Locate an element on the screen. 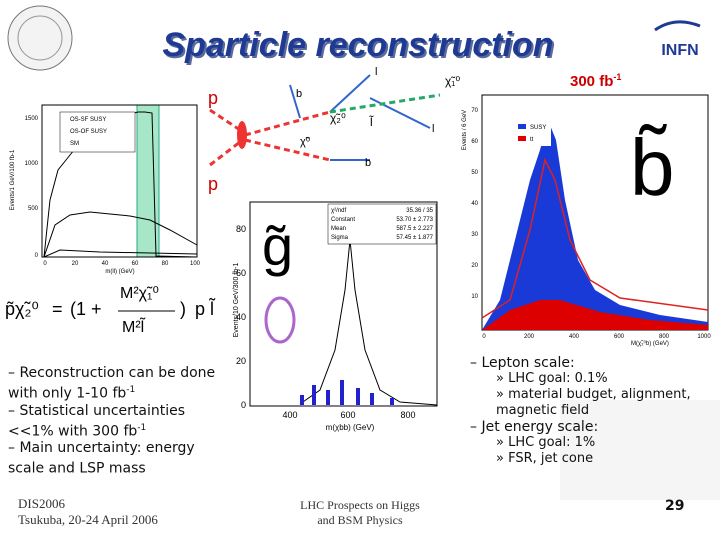  text: Lepton scale: is located at coordinates (528, 363).